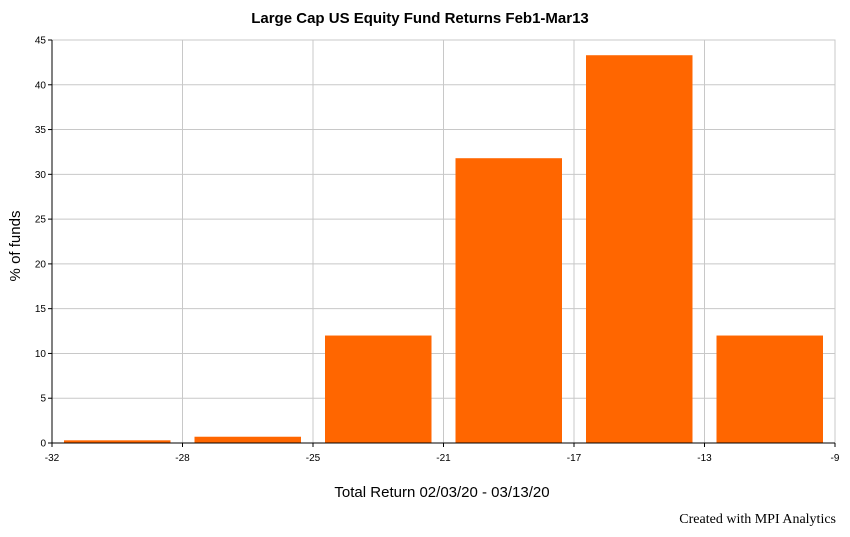 The height and width of the screenshot is (537, 850). I want to click on y-tick-label: 30, so click(41, 175).